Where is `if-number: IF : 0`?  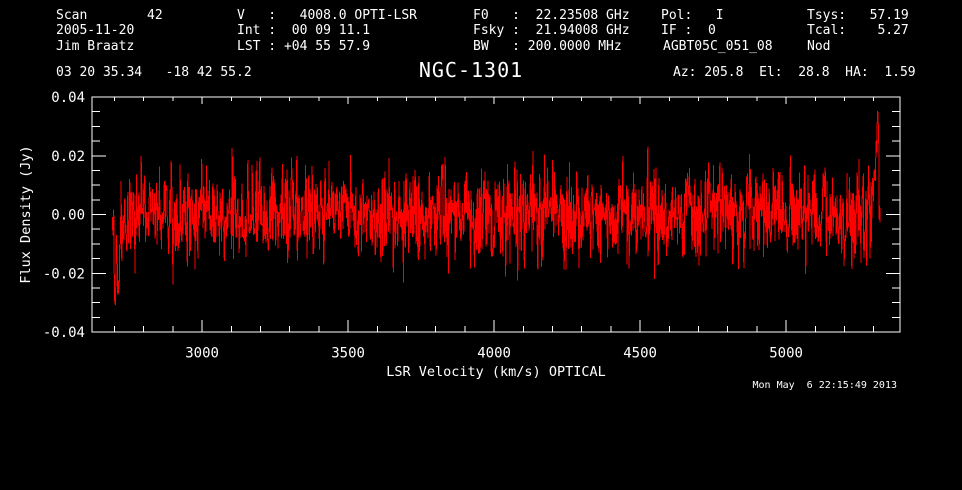
if-number: IF : 0 is located at coordinates (688, 30).